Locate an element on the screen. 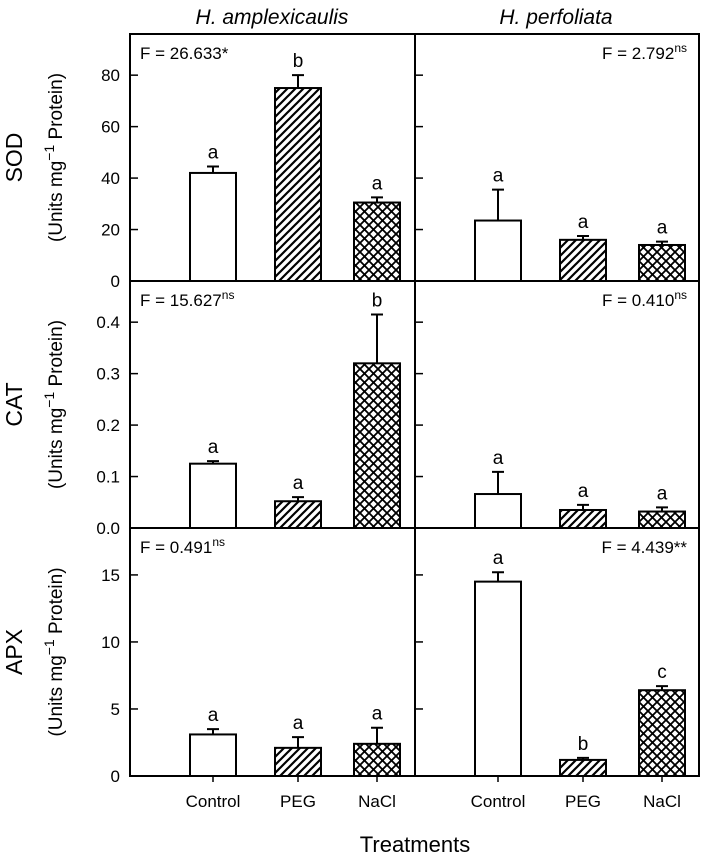  cat-ytick-label: 0.1 is located at coordinates (108, 477).